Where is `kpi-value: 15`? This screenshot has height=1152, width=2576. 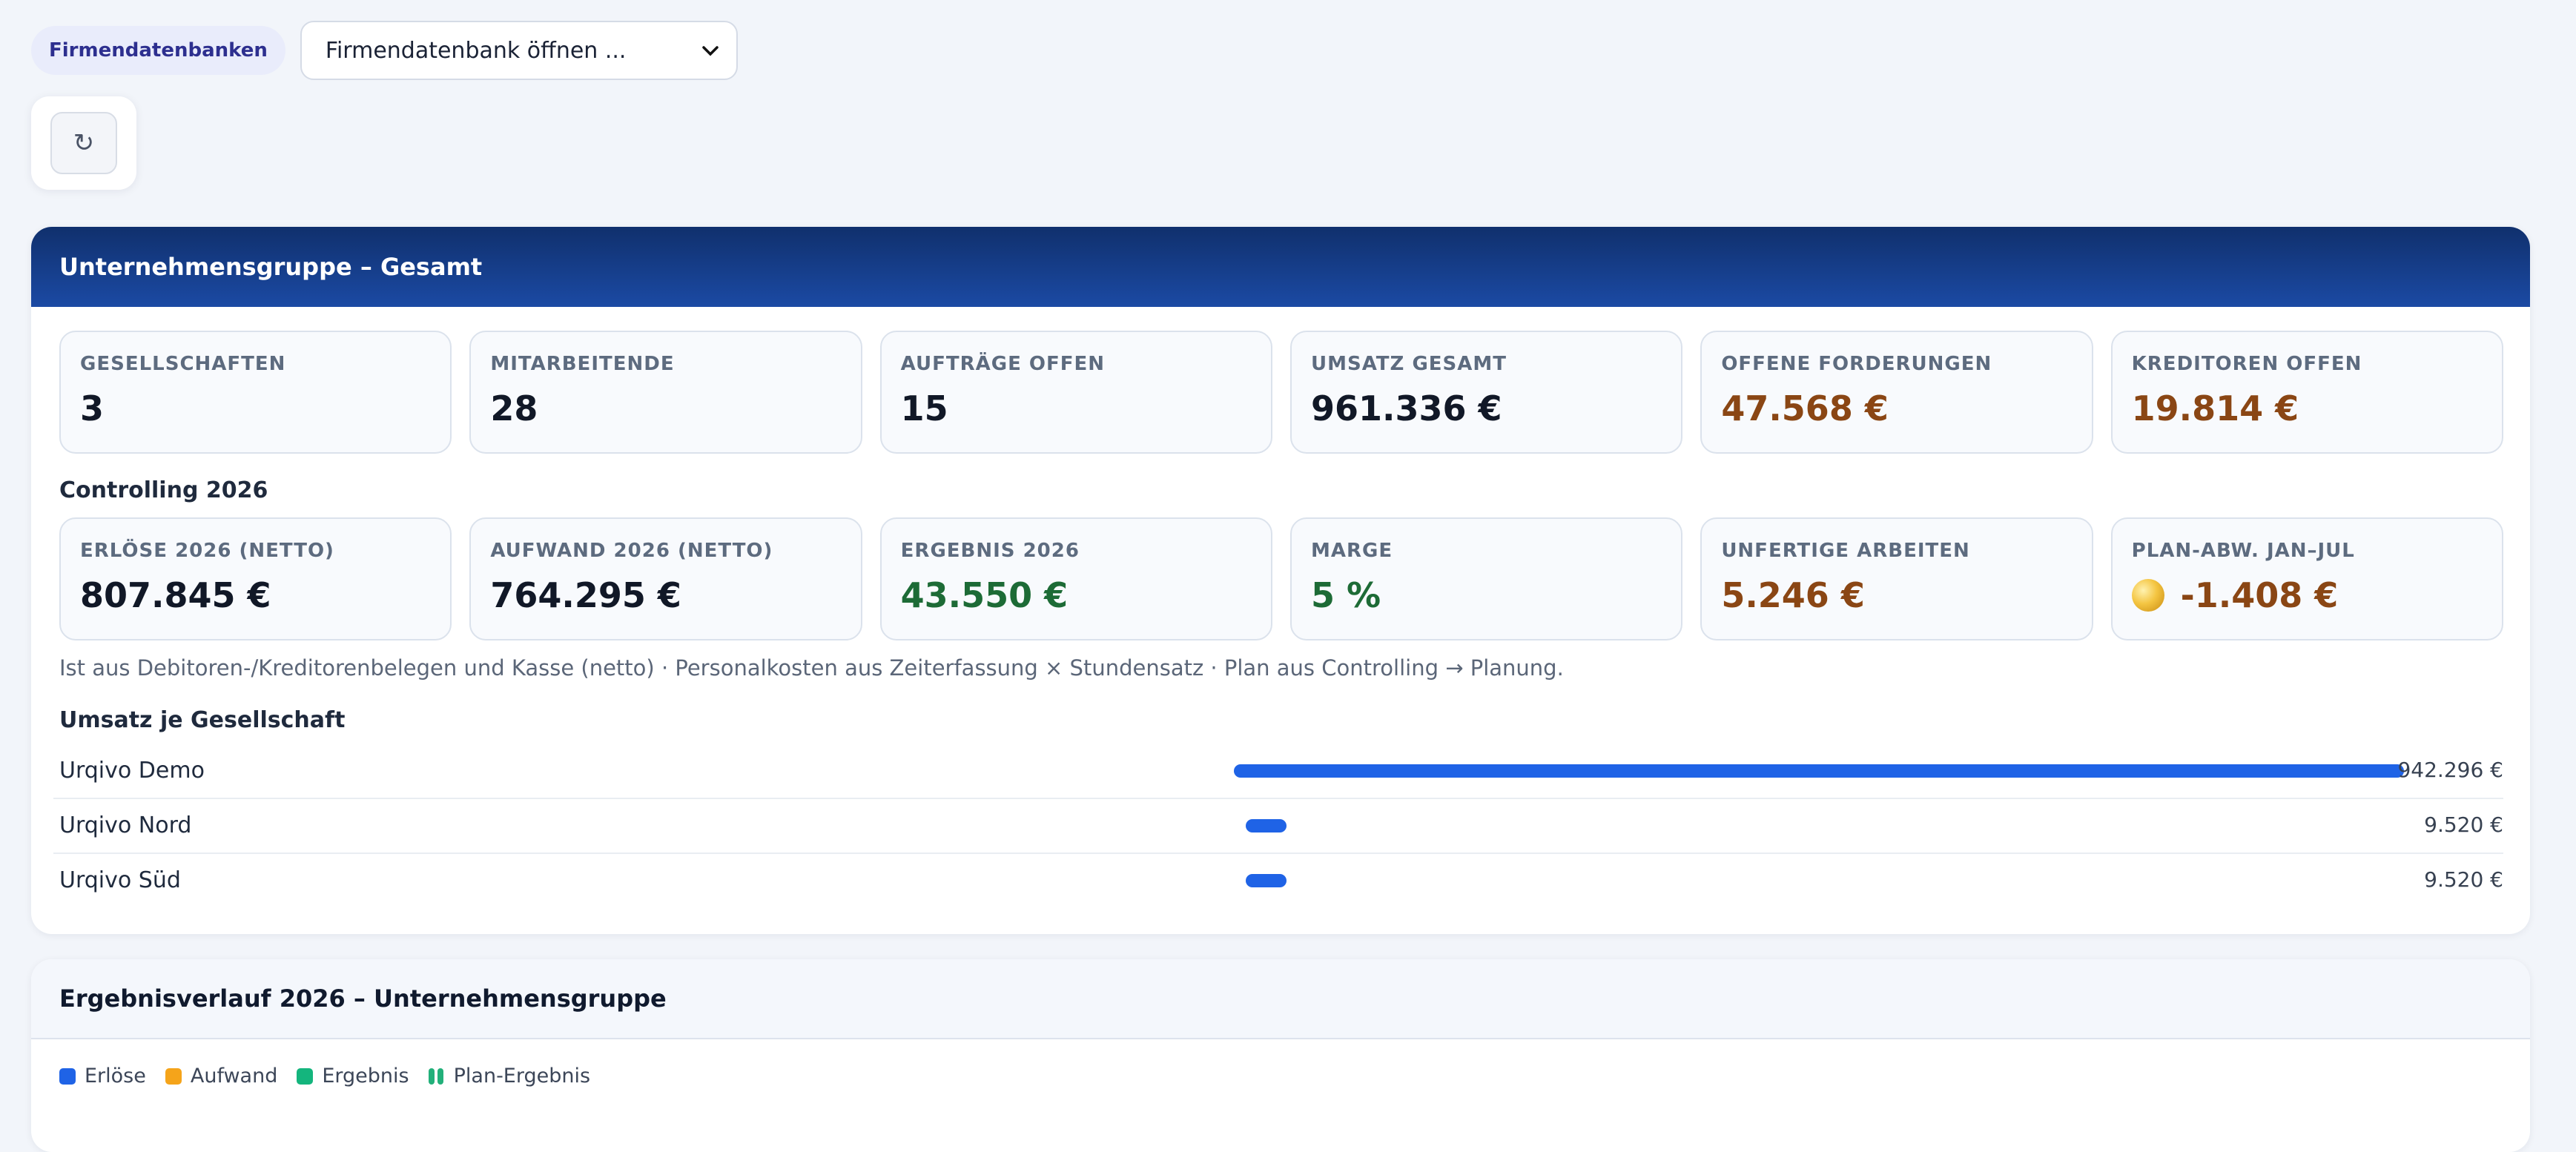
kpi-value: 15 is located at coordinates (924, 408).